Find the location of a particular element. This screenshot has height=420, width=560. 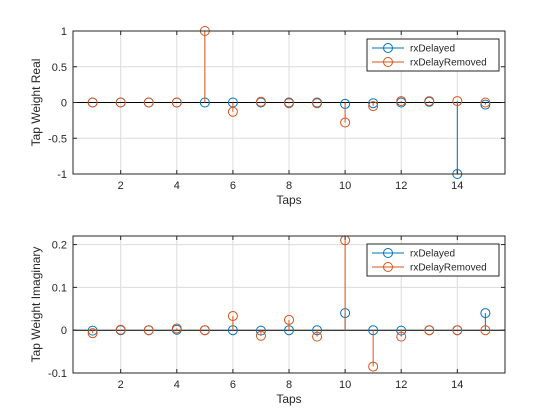

y-tick-label: -1 is located at coordinates (62, 175).